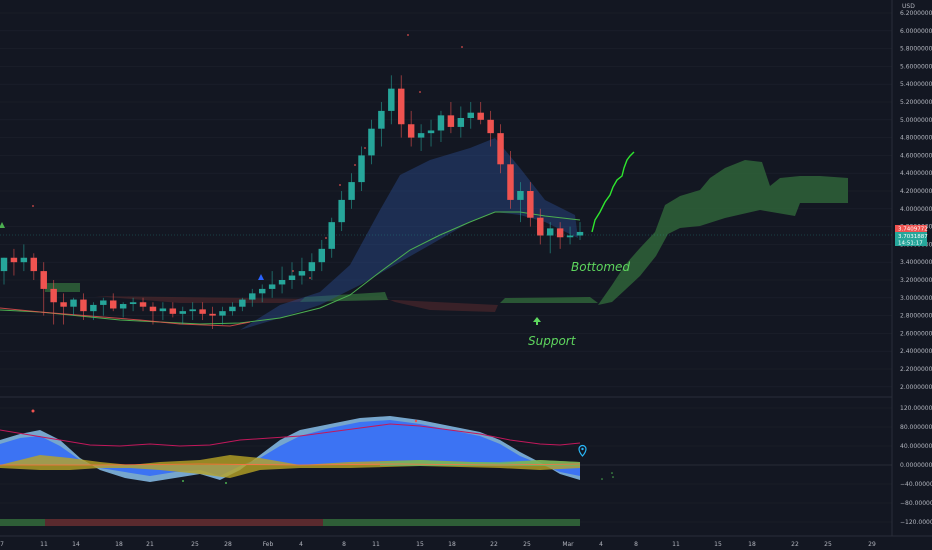 This screenshot has height=550, width=932. I want to click on price-tag-countdown: 14:51:17, so click(910, 244).